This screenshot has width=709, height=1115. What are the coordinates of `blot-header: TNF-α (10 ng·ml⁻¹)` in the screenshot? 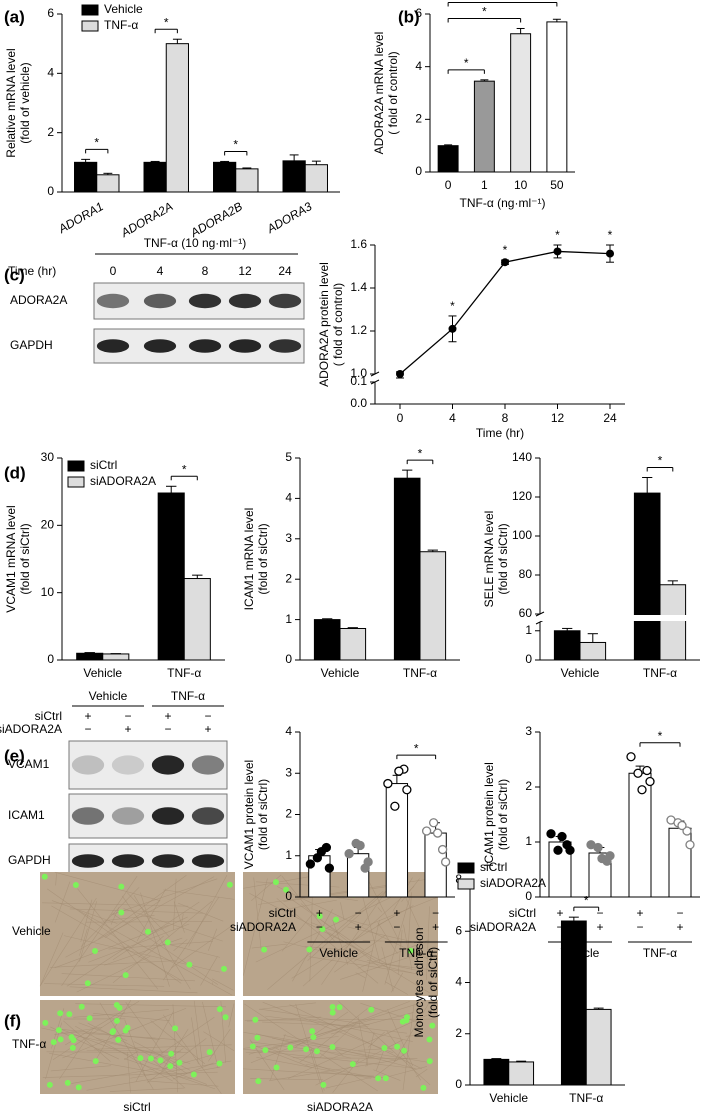 It's located at (195, 243).